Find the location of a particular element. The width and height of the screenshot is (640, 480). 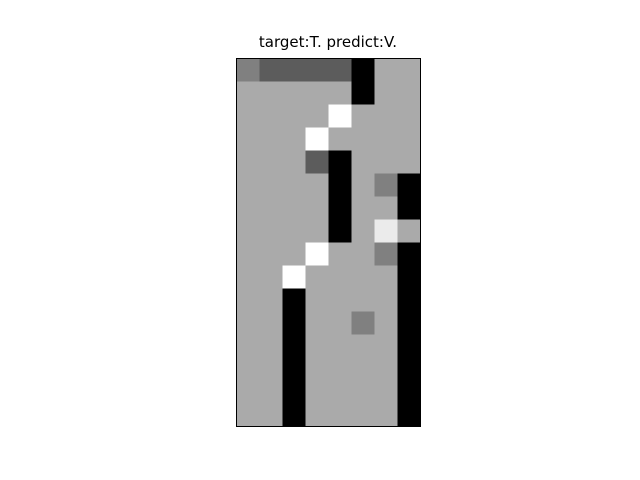

heatmap-cell-r10-c4 is located at coordinates (340, 300).